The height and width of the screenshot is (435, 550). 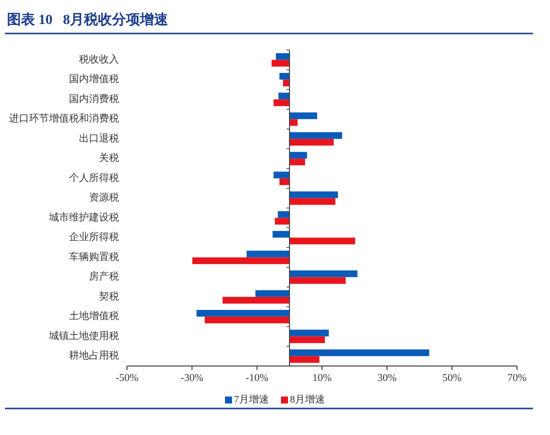 What do you see at coordinates (452, 378) in the screenshot?
I see `x-tick-label: 50%` at bounding box center [452, 378].